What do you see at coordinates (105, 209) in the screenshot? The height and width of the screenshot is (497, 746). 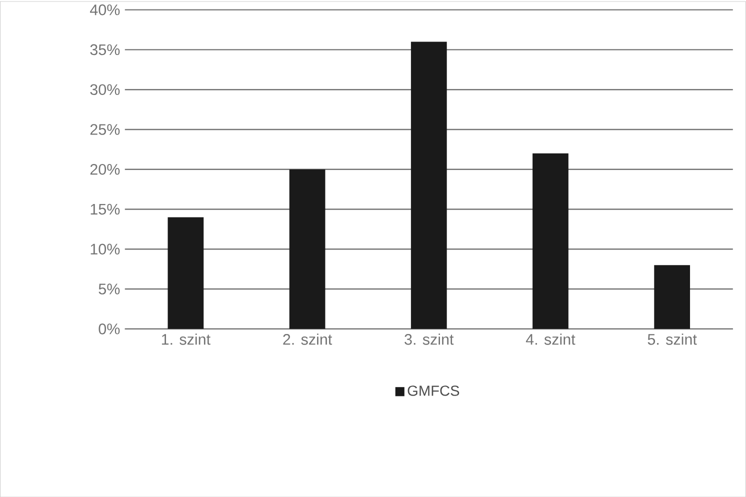 I see `y-tick-label: 15%` at bounding box center [105, 209].